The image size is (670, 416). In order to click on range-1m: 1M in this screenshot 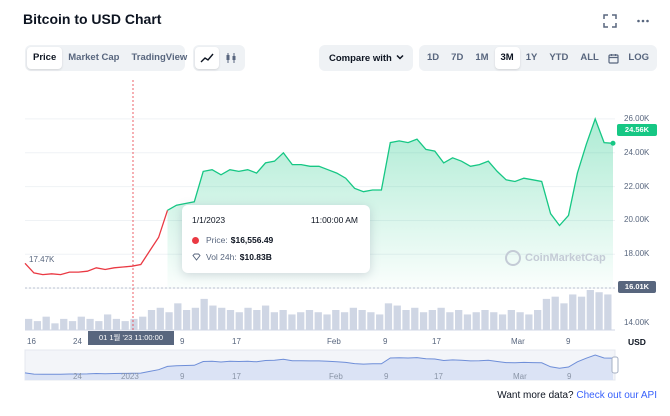, I will do `click(482, 57)`.